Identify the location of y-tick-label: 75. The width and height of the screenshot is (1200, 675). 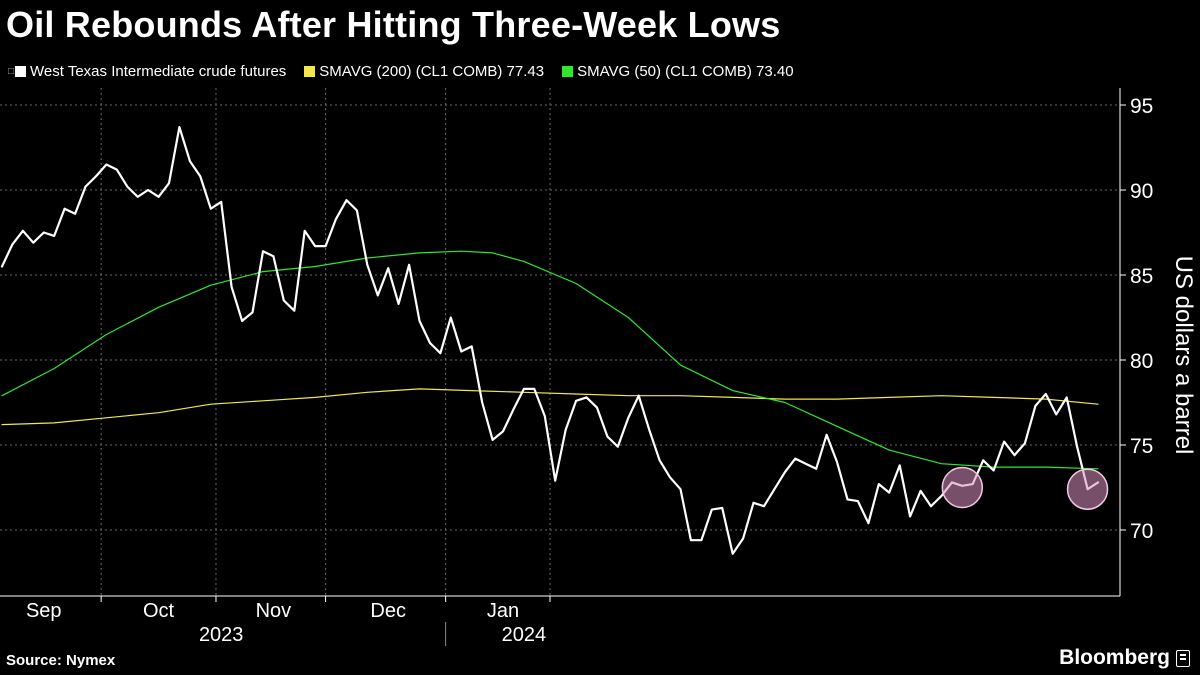
(1141, 446).